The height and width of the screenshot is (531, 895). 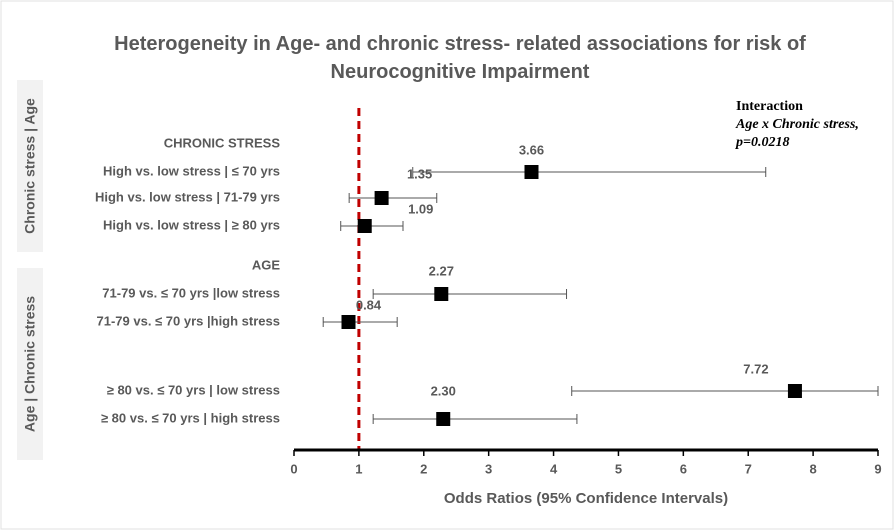 I want to click on row-label: High vs. low stress | ≥ 80 yrs, so click(x=191, y=224).